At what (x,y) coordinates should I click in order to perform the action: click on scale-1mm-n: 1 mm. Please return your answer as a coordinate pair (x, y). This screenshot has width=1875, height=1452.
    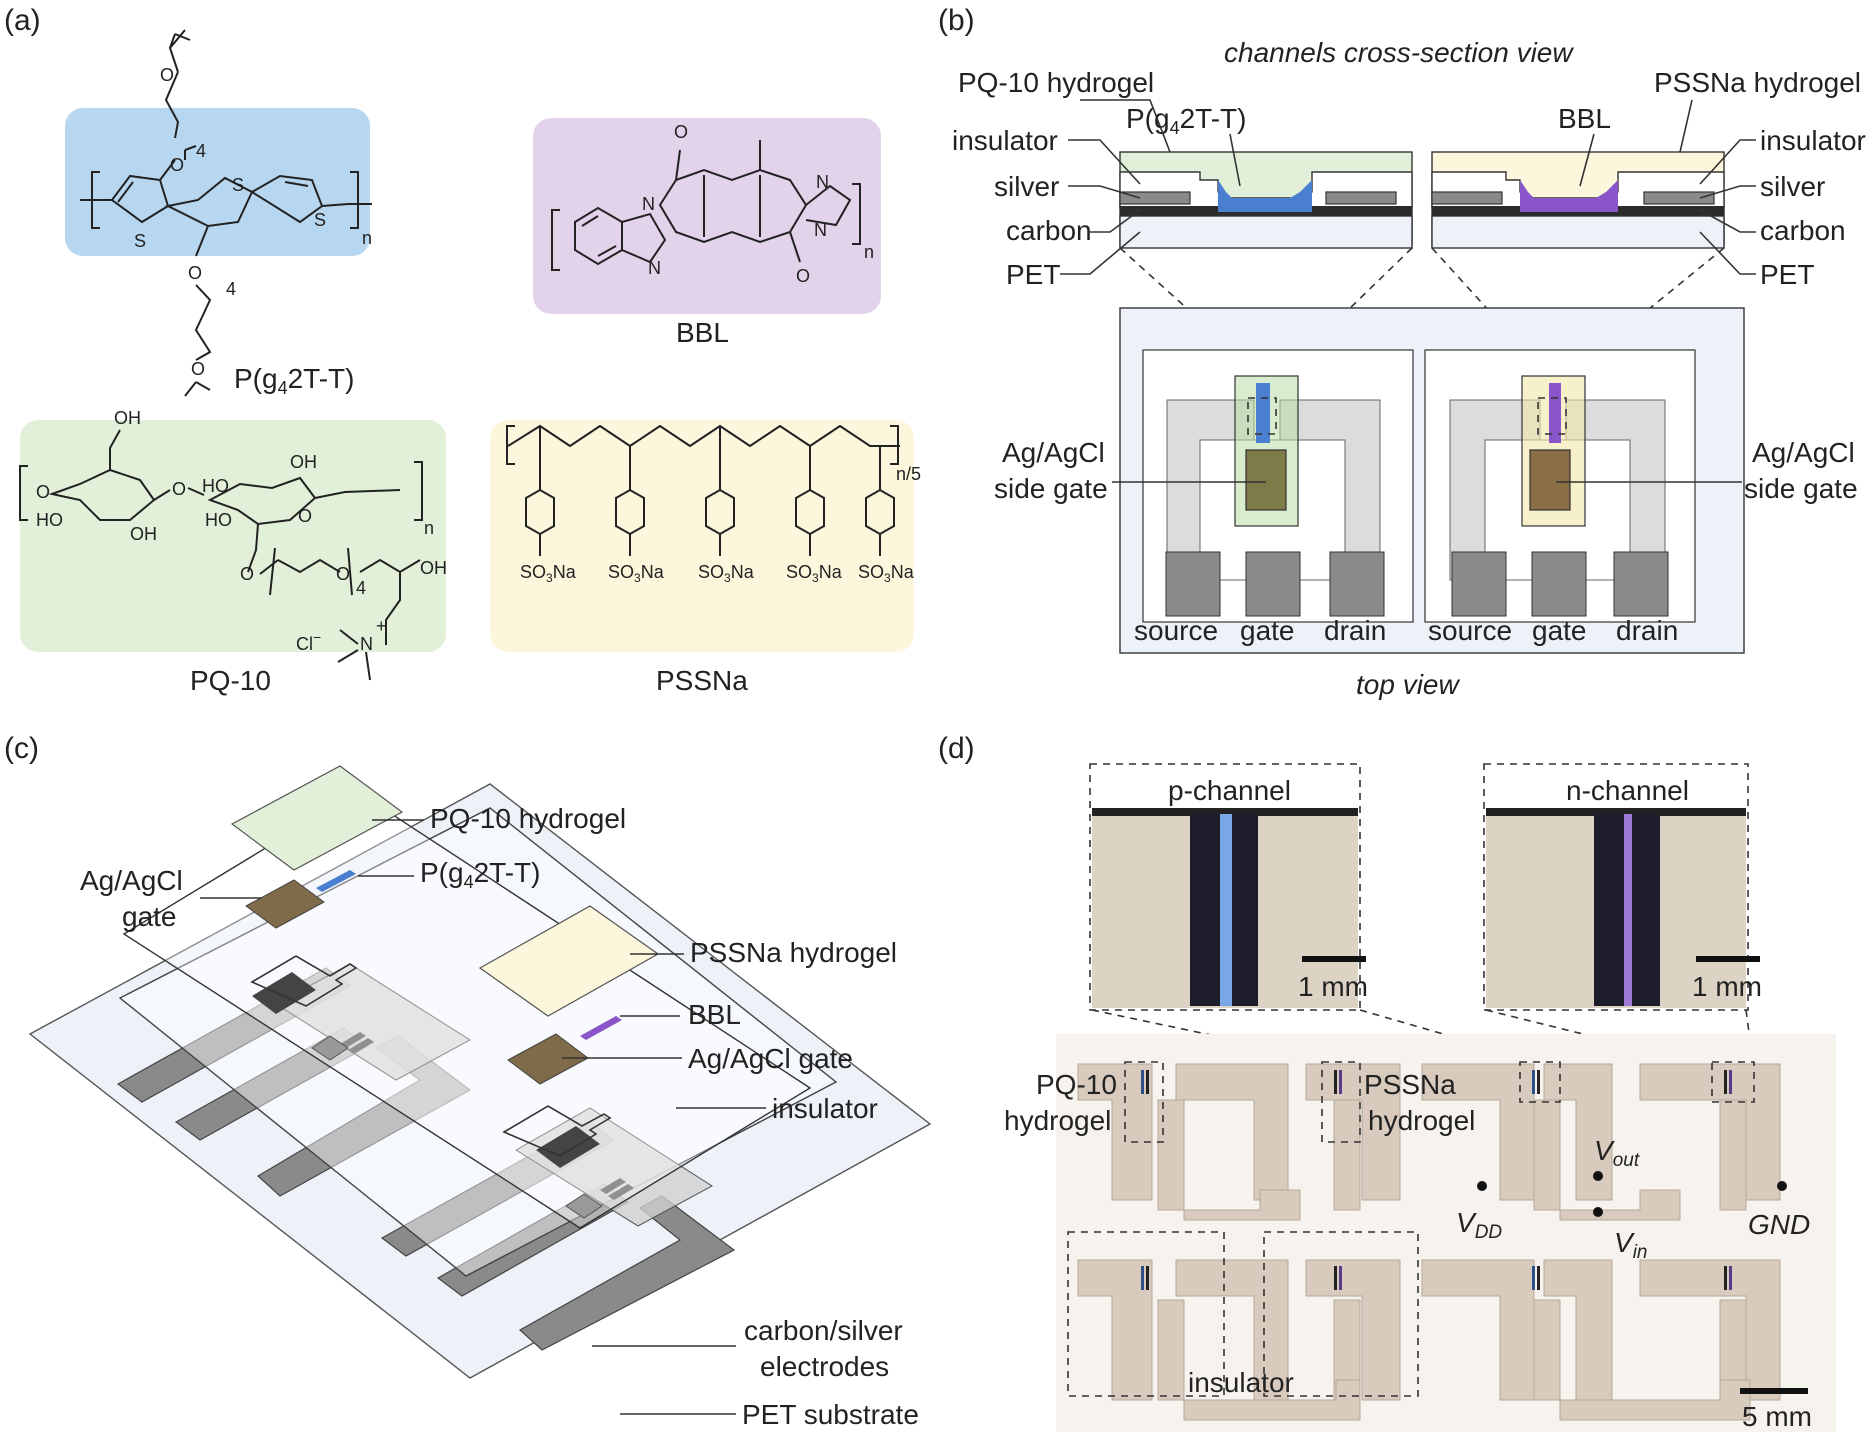
    Looking at the image, I should click on (1727, 986).